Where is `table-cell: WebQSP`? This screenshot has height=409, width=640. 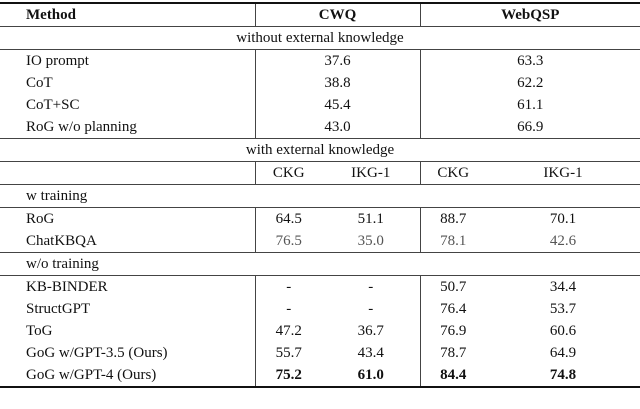 table-cell: WebQSP is located at coordinates (529, 14).